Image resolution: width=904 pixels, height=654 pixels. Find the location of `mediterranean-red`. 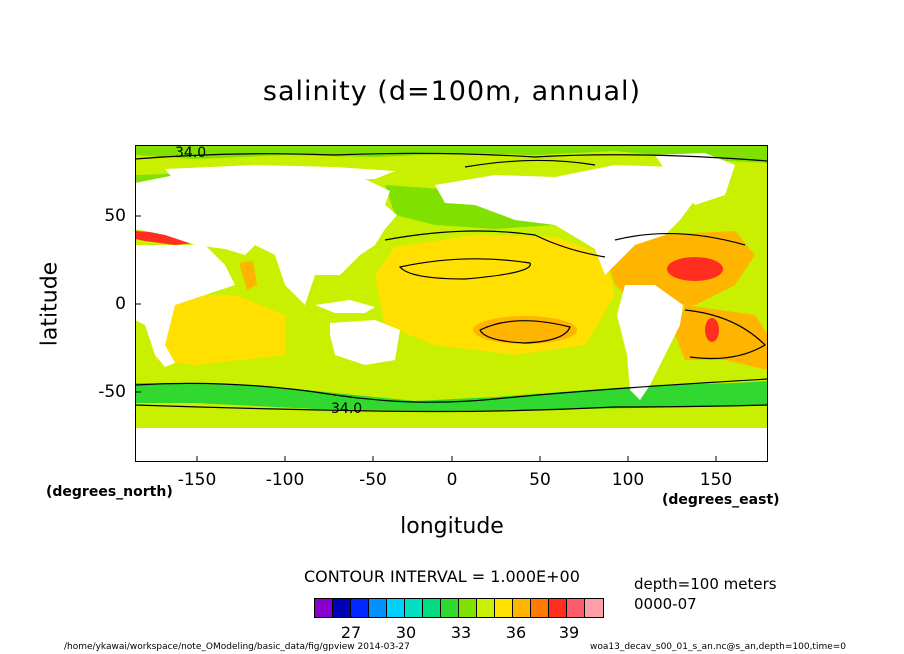

mediterranean-red is located at coordinates (165, 238).